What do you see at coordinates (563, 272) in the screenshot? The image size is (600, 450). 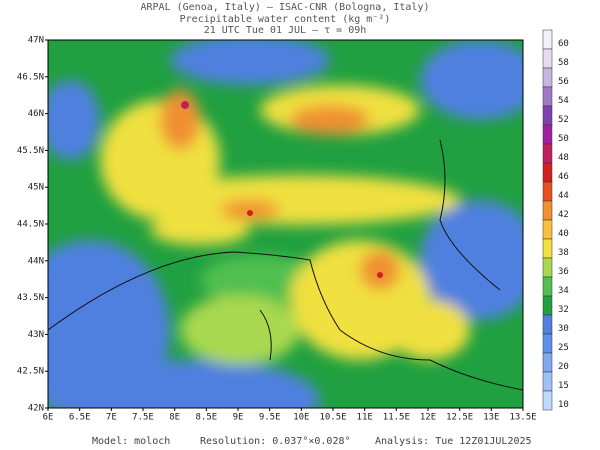 I see `colorbar-label: 36` at bounding box center [563, 272].